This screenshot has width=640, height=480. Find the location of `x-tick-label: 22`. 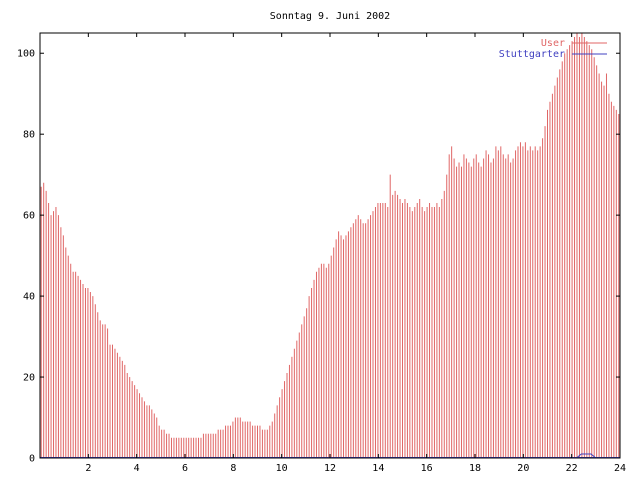

x-tick-label: 22 is located at coordinates (572, 468).